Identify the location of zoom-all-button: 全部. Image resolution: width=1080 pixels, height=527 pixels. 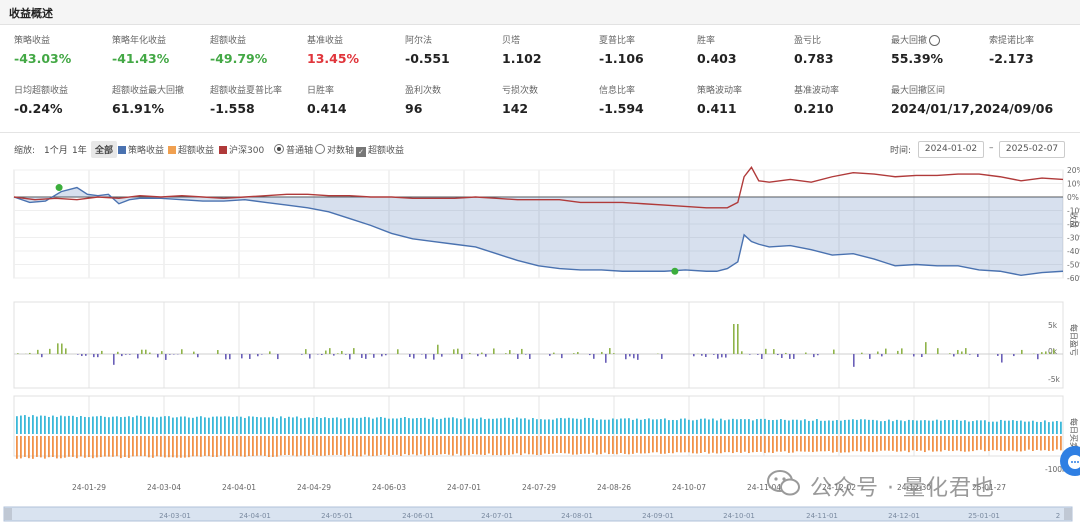
(104, 149).